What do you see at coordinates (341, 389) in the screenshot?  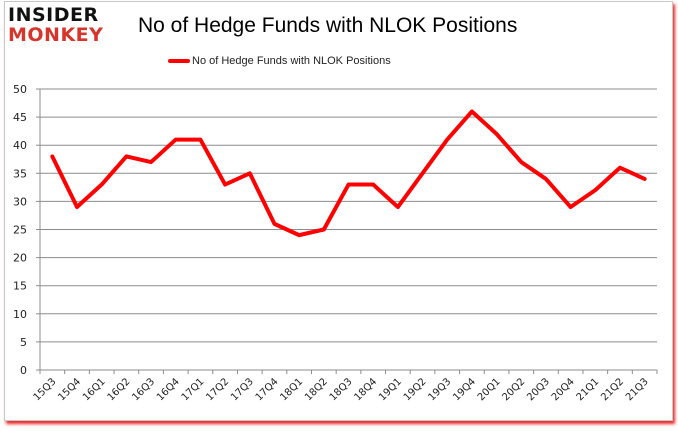 I see `x-tick-label: 18Q3` at bounding box center [341, 389].